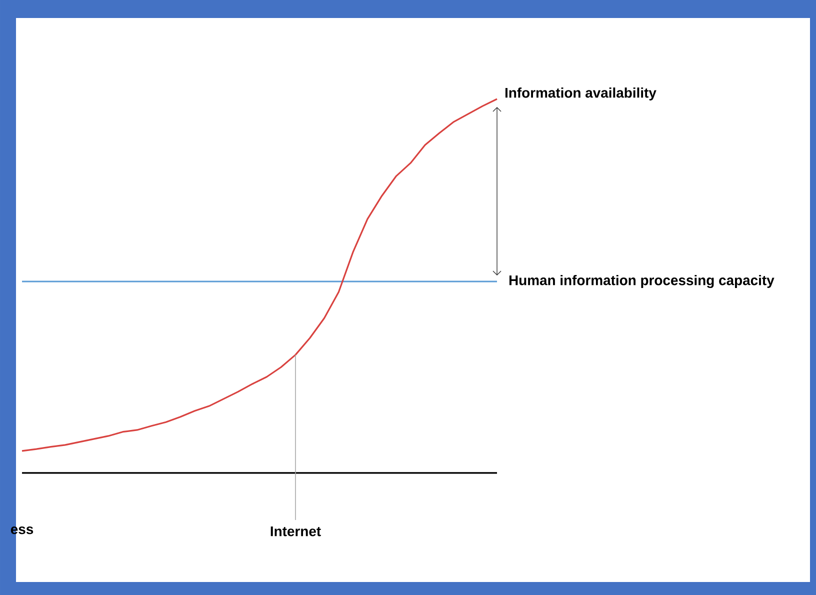 The width and height of the screenshot is (816, 595). What do you see at coordinates (580, 93) in the screenshot?
I see `series-label: Information availability` at bounding box center [580, 93].